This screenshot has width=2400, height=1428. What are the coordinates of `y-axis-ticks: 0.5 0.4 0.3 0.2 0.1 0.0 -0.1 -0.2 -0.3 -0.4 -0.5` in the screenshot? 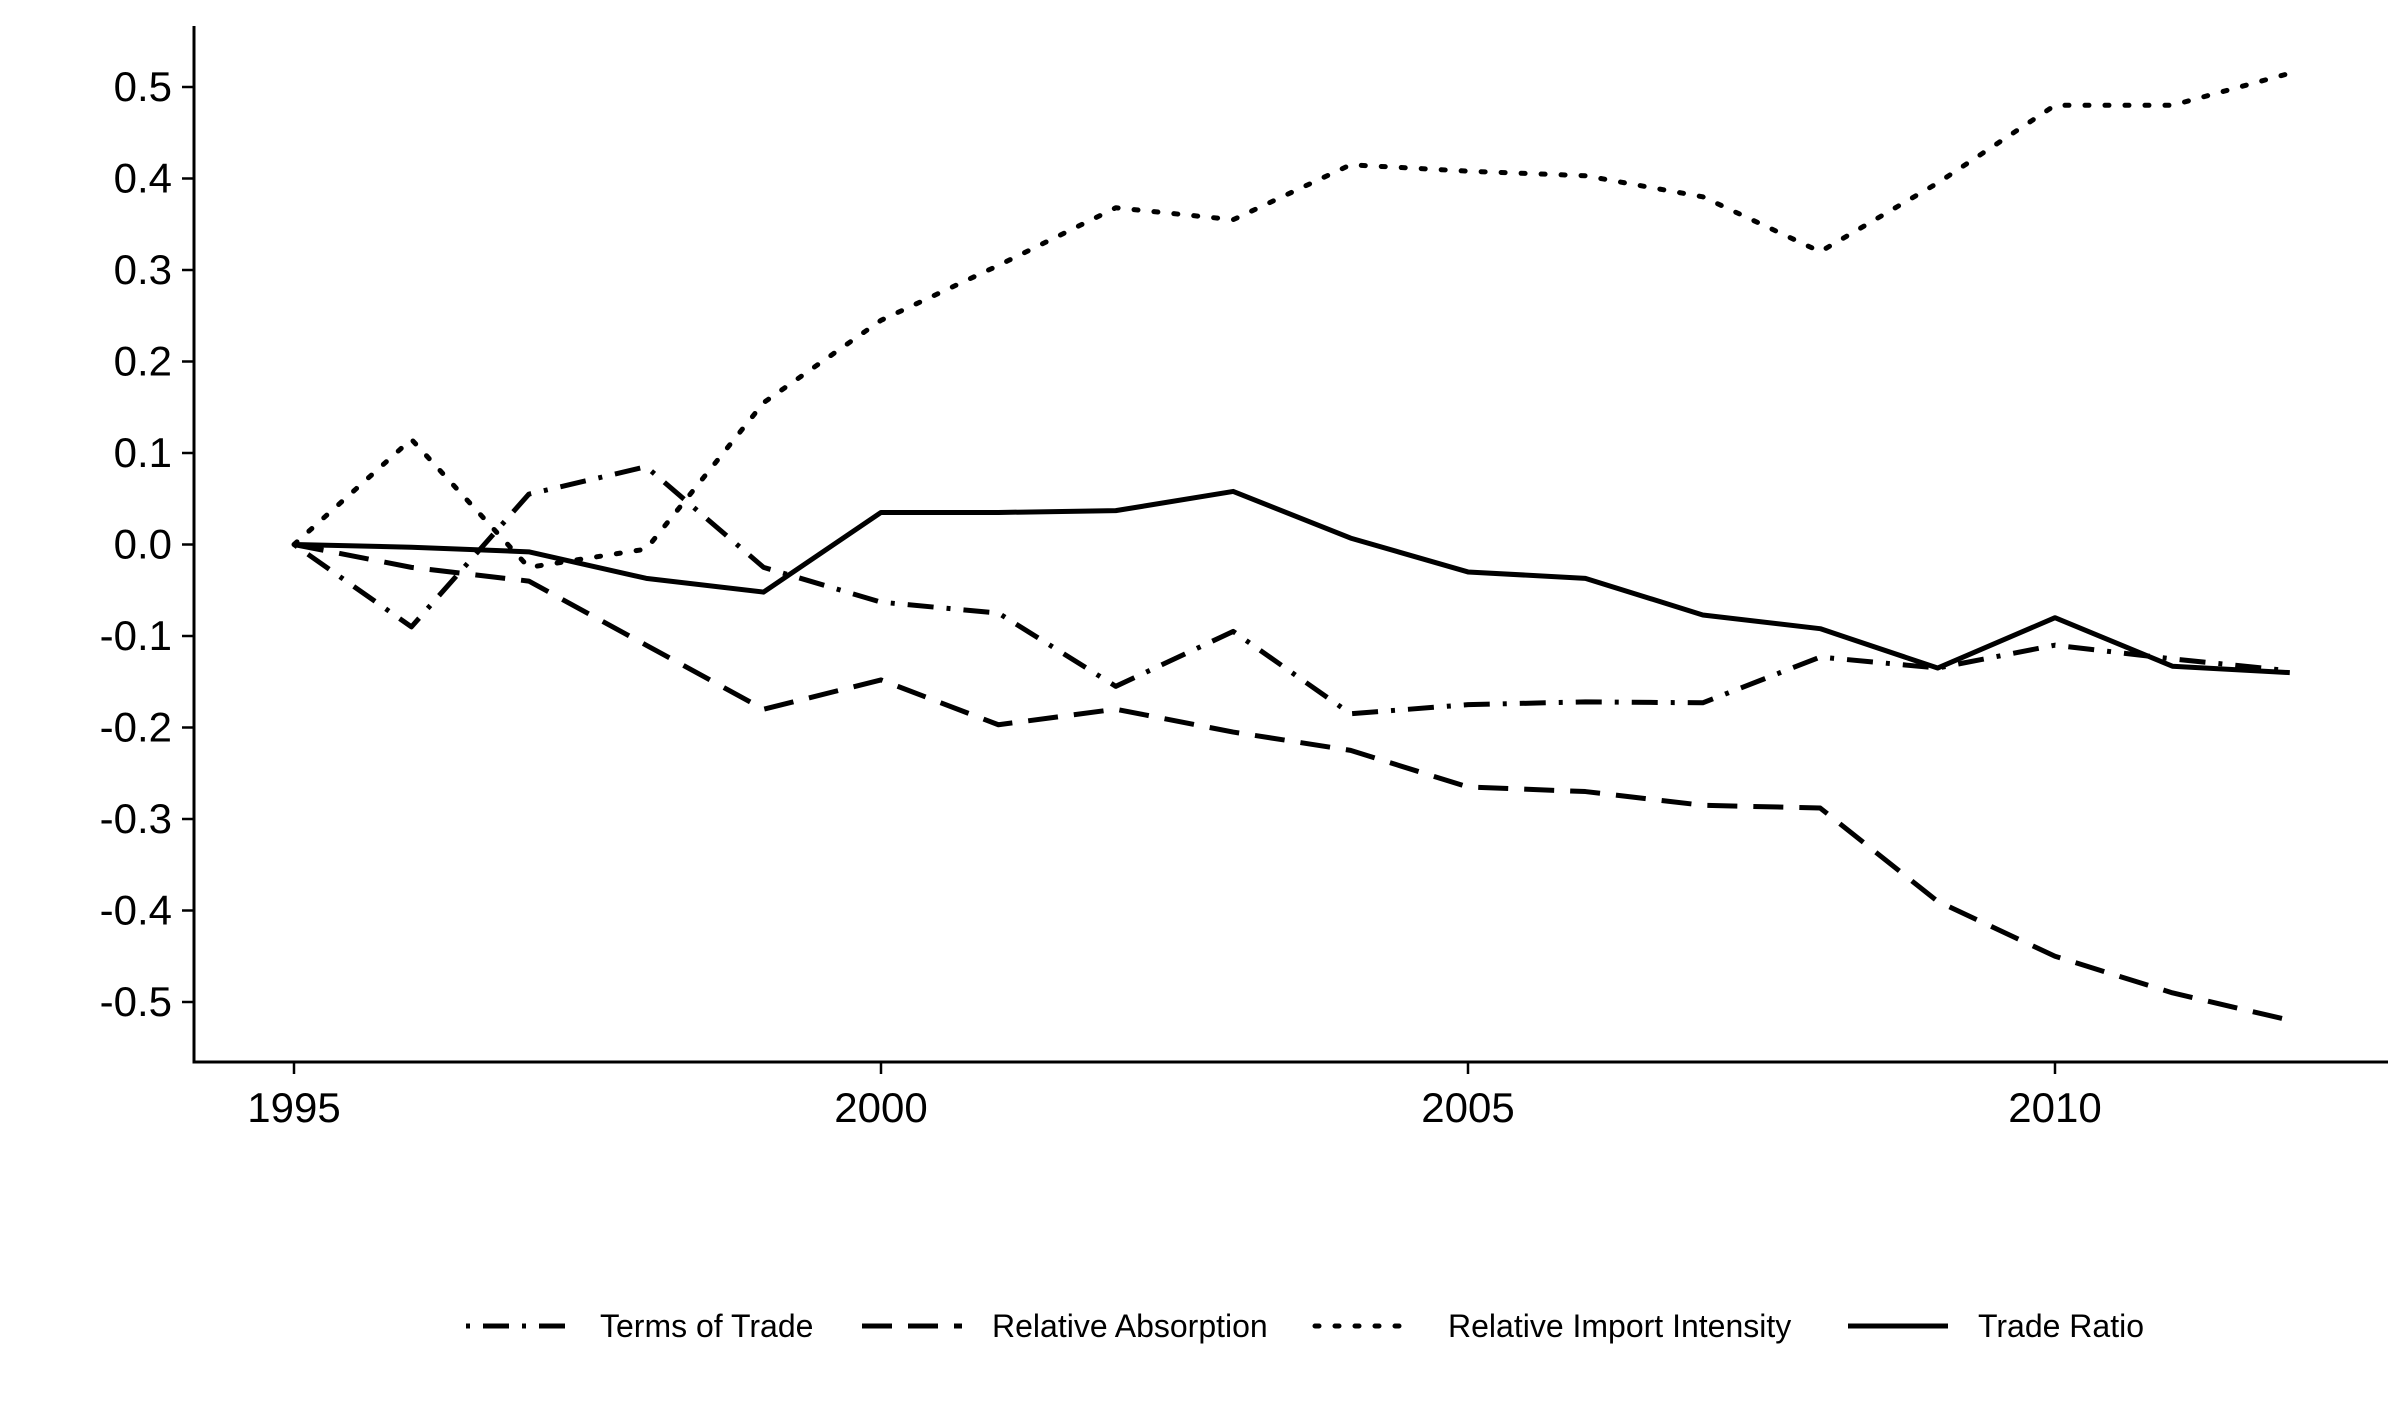 It's located at (147, 544).